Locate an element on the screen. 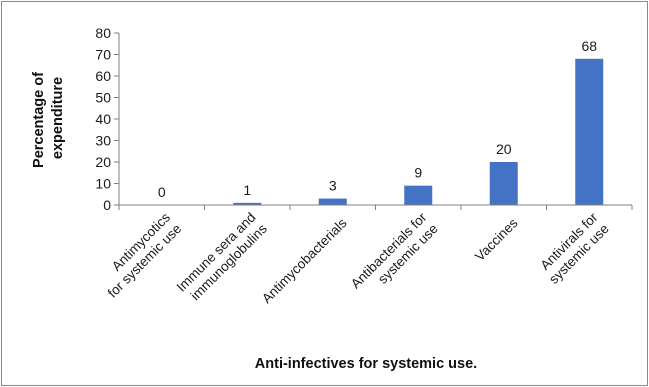 The width and height of the screenshot is (649, 387). y-axis-ticks: 0 10 20 30 40 50 60 70 80 is located at coordinates (107, 119).